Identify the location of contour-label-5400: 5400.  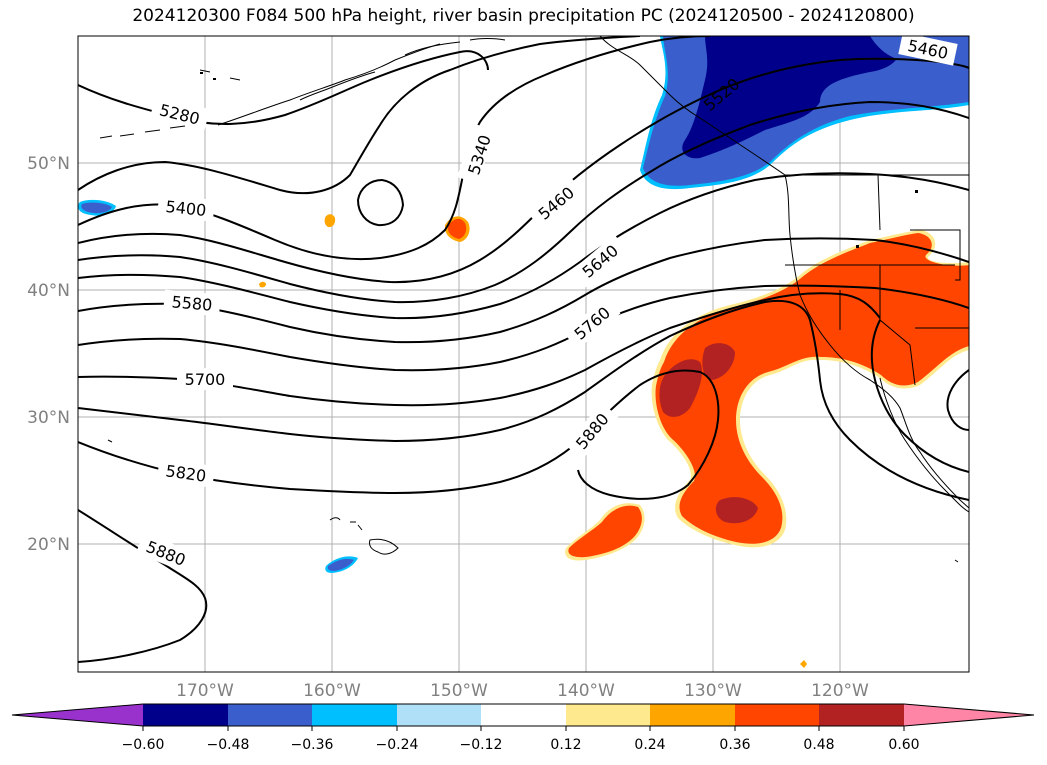
(186, 208).